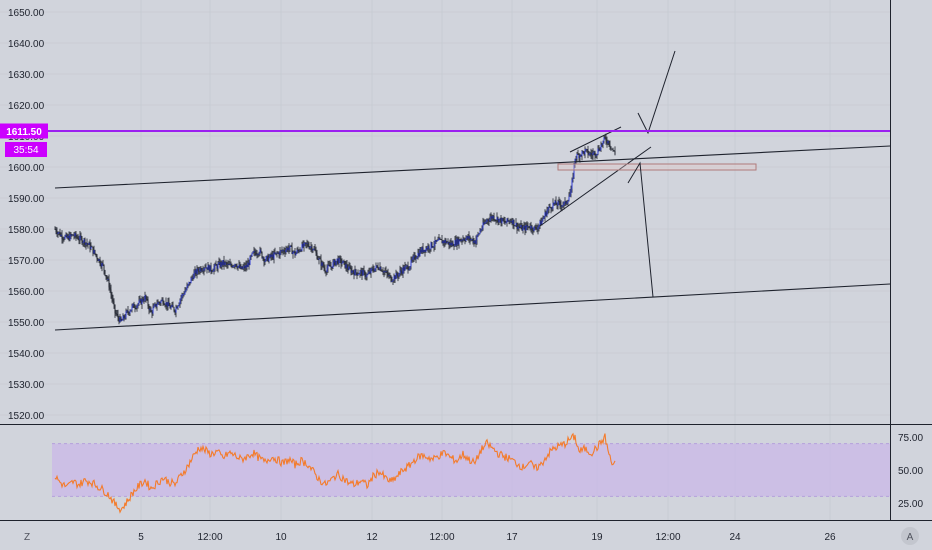  I want to click on zoom-button: Z, so click(27, 537).